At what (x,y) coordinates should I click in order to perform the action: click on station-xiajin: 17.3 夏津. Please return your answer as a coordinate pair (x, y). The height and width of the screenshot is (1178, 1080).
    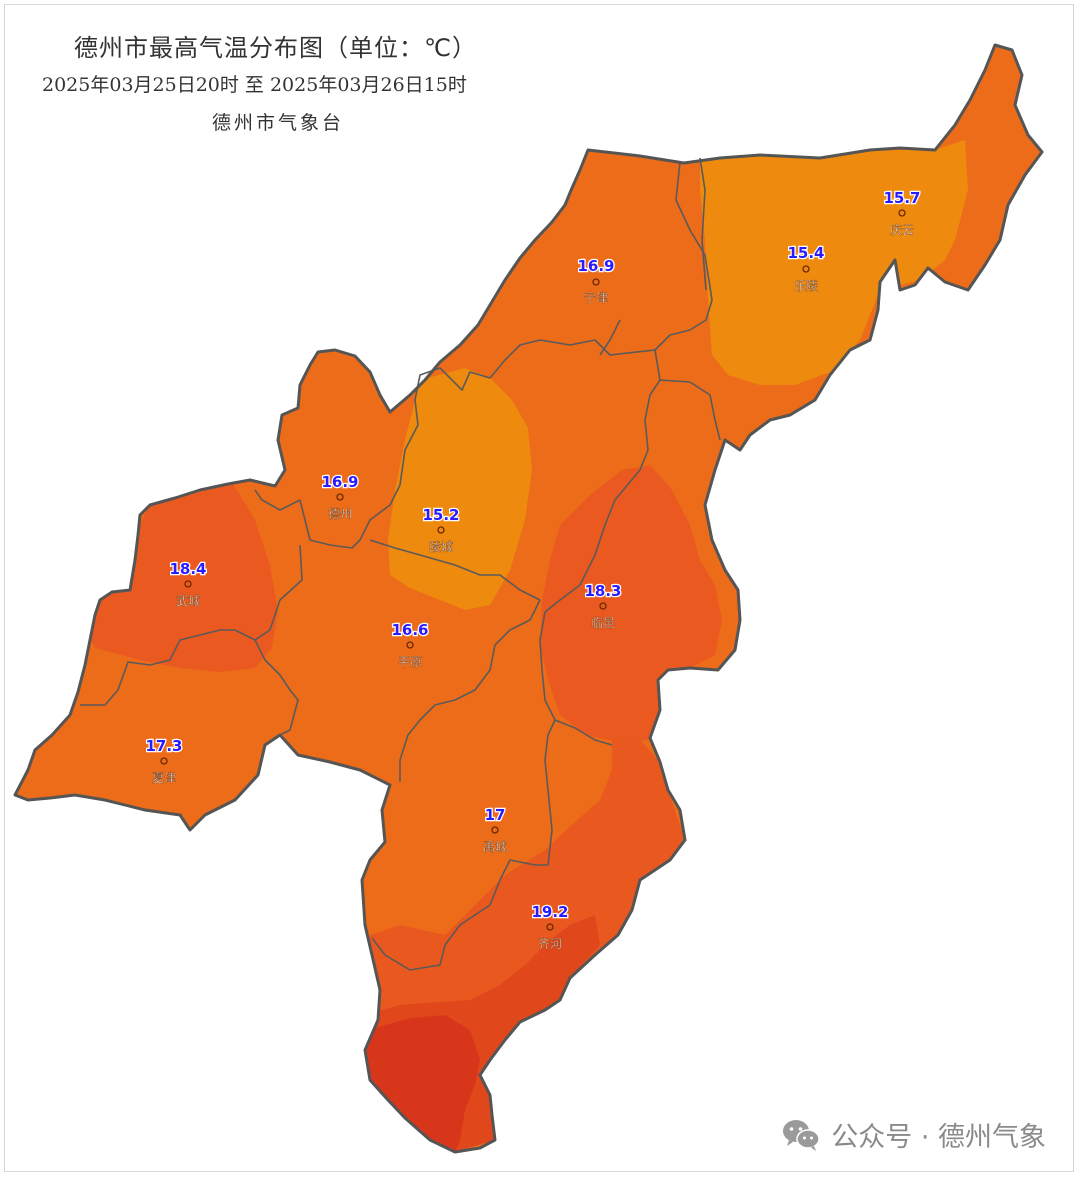
    Looking at the image, I should click on (164, 760).